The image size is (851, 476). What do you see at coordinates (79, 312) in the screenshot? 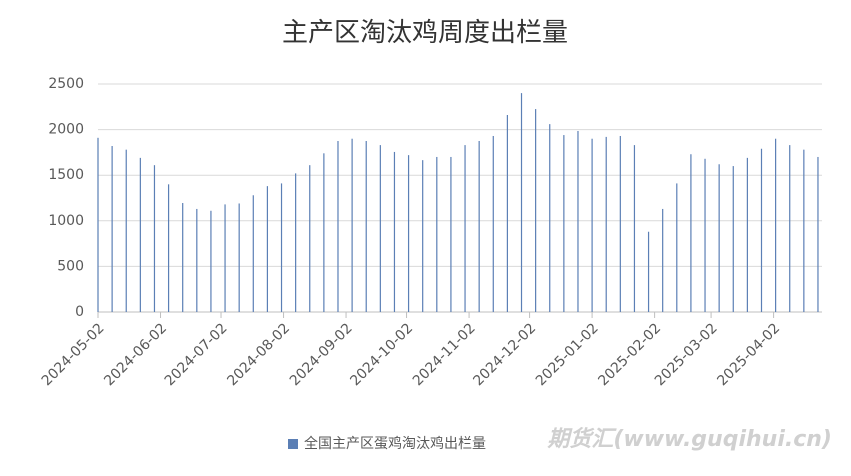
I see `y-tick-label: 0` at bounding box center [79, 312].